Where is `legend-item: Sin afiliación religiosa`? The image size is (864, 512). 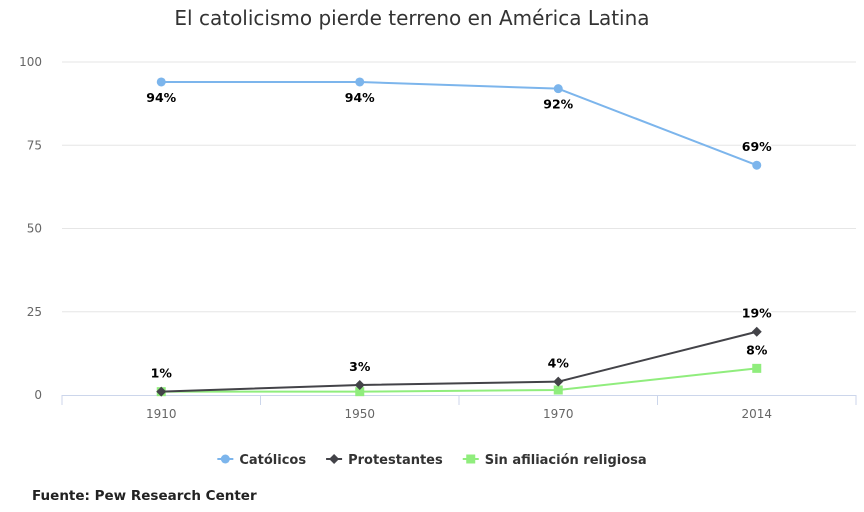 legend-item: Sin afiliación religiosa is located at coordinates (554, 460).